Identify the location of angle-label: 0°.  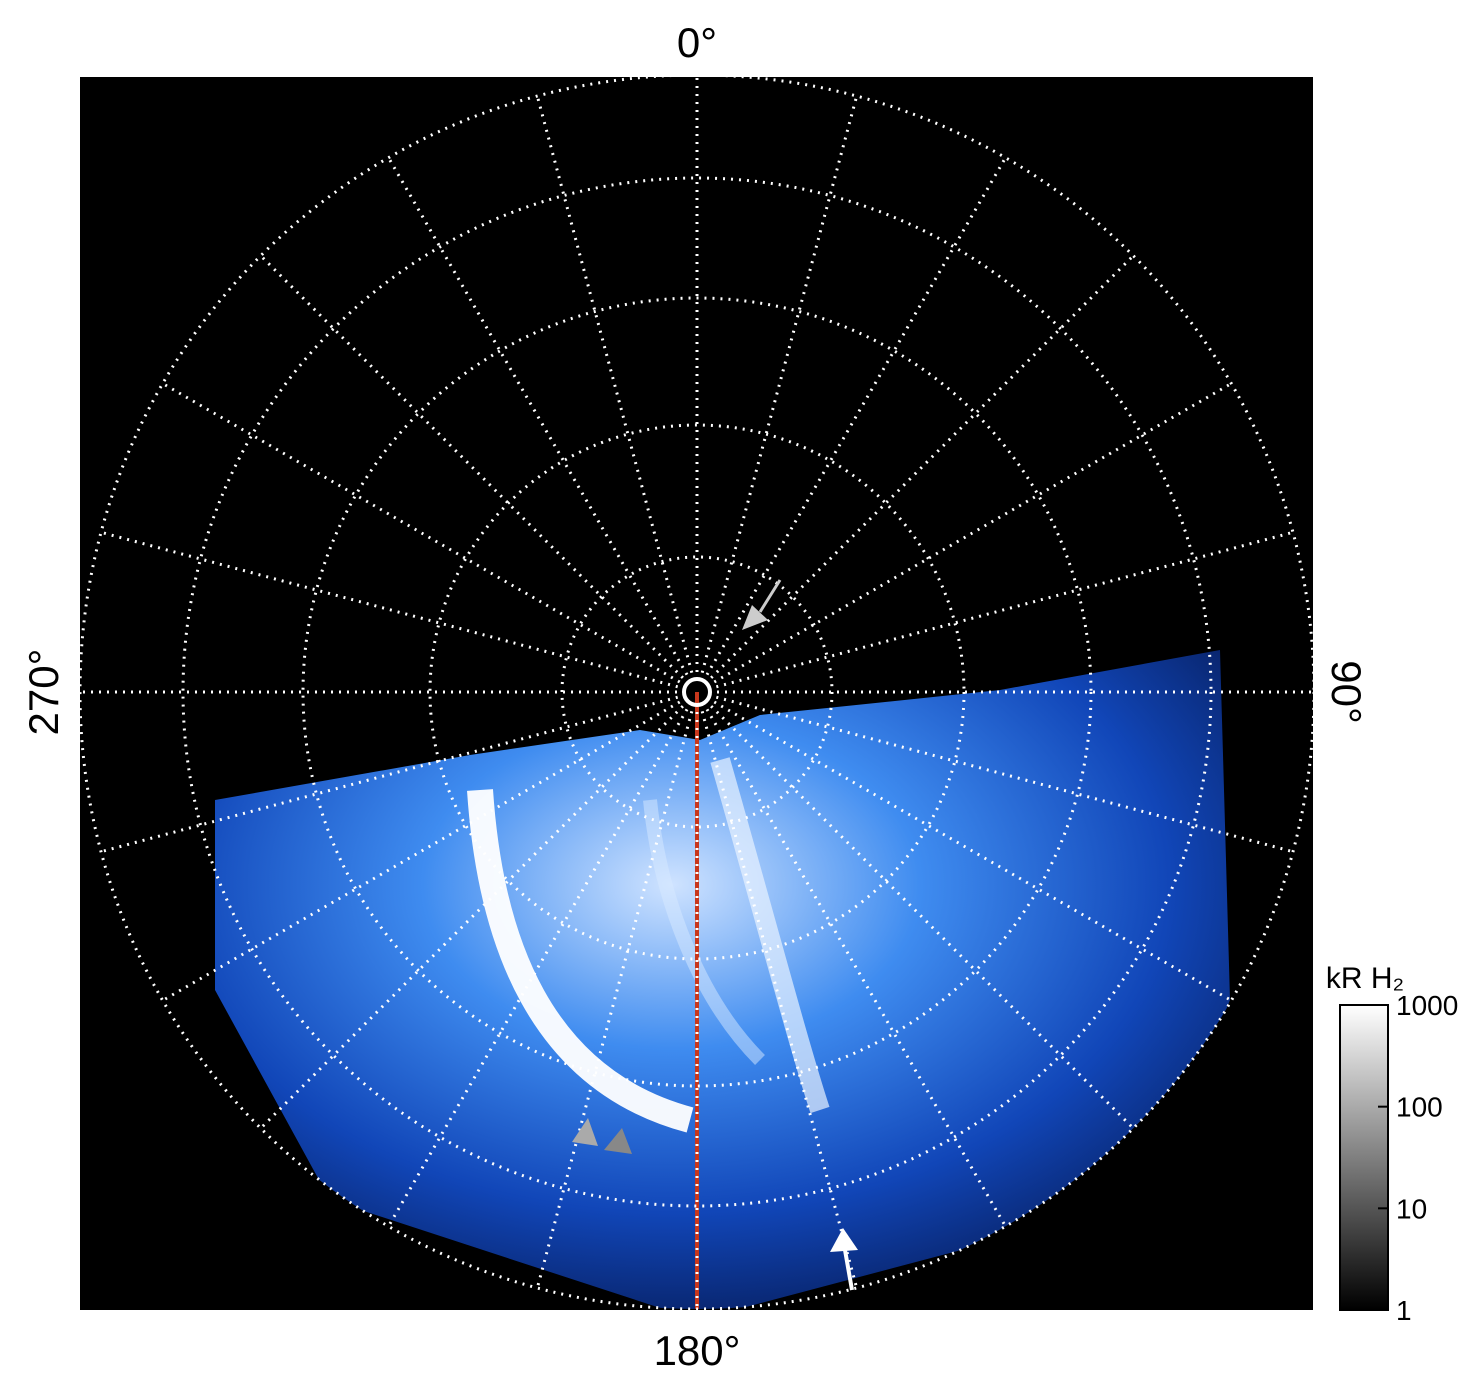
(697, 42).